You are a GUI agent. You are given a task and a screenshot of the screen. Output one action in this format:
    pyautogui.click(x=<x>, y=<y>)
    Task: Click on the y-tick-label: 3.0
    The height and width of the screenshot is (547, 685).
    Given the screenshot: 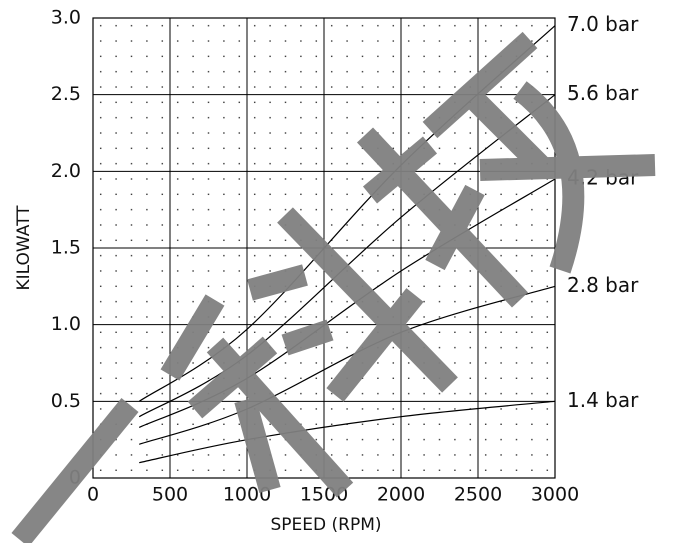 What is the action you would take?
    pyautogui.click(x=66, y=18)
    